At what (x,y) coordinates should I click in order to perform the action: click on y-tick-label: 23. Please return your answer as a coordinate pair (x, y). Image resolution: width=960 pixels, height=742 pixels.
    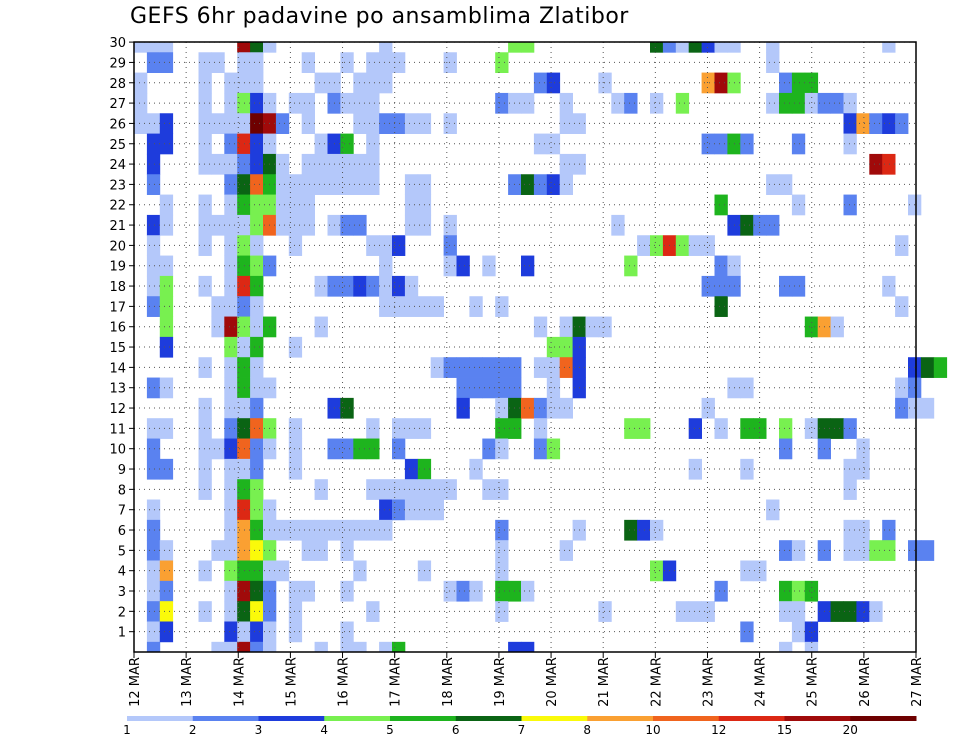
    Looking at the image, I should click on (117, 185).